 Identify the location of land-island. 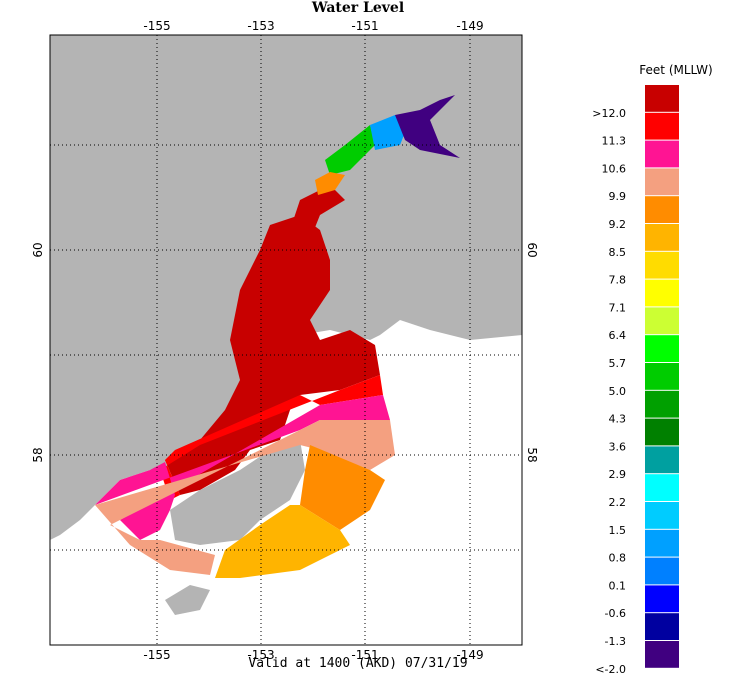
(187, 600).